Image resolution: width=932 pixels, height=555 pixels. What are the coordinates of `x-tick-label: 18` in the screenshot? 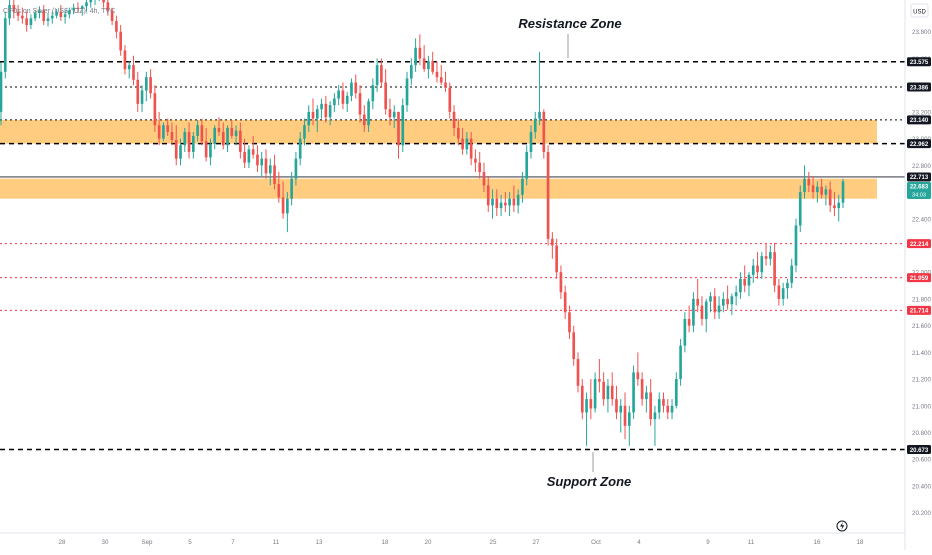 It's located at (385, 542).